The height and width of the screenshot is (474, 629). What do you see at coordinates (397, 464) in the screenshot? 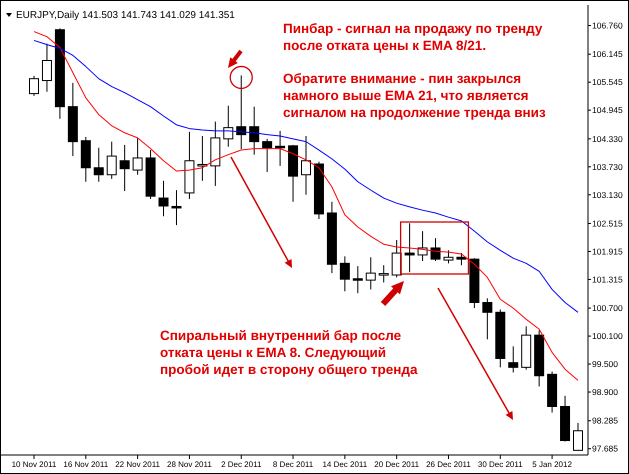
I see `x-tick-label: 20 Dec 2011` at bounding box center [397, 464].